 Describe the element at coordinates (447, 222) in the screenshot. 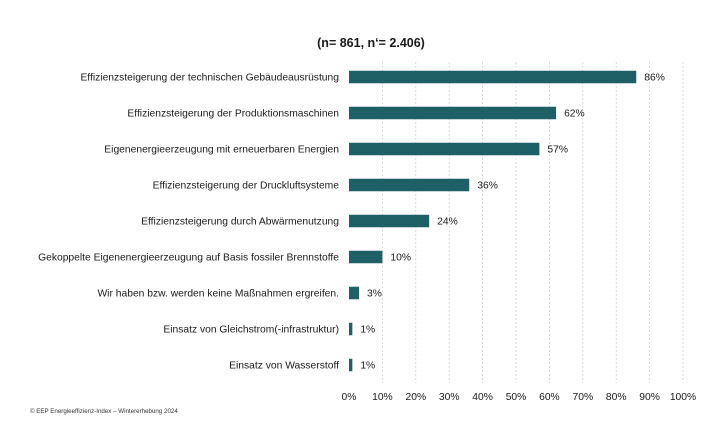

I see `data-label: 24%` at that location.